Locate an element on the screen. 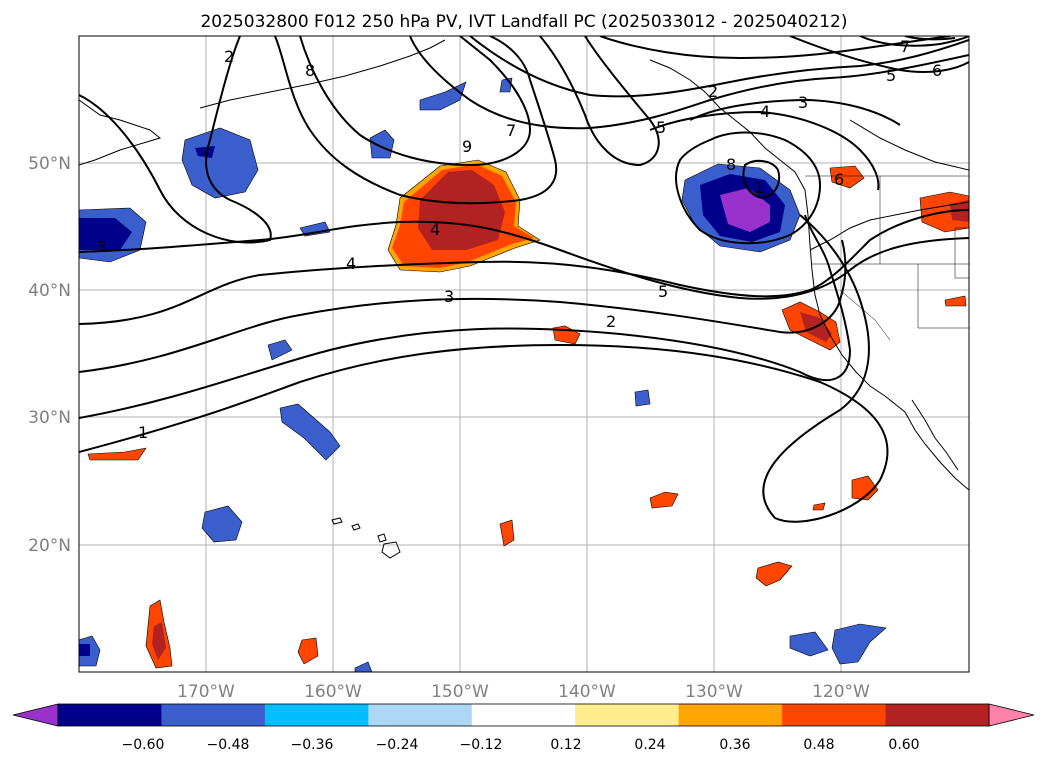 The image size is (1047, 765). colorbar-tick-label: −0.12 is located at coordinates (481, 745).